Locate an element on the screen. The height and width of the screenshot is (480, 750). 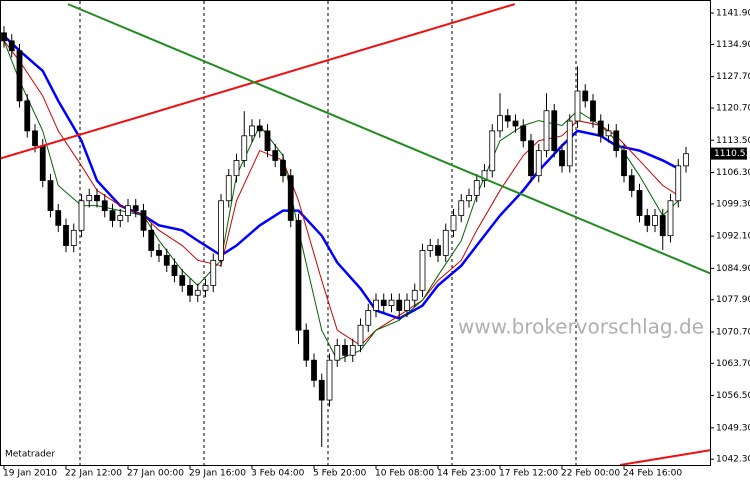
y-tick-label: 1141.90 is located at coordinates (733, 14).